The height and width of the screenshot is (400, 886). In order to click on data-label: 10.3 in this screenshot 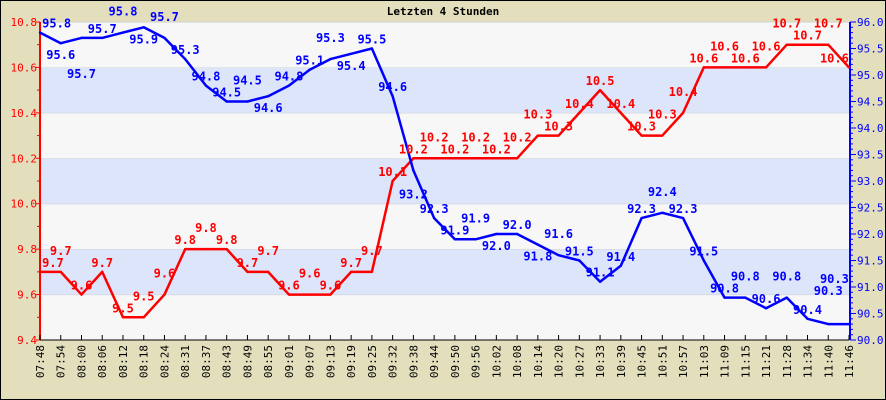, I will do `click(537, 115)`.